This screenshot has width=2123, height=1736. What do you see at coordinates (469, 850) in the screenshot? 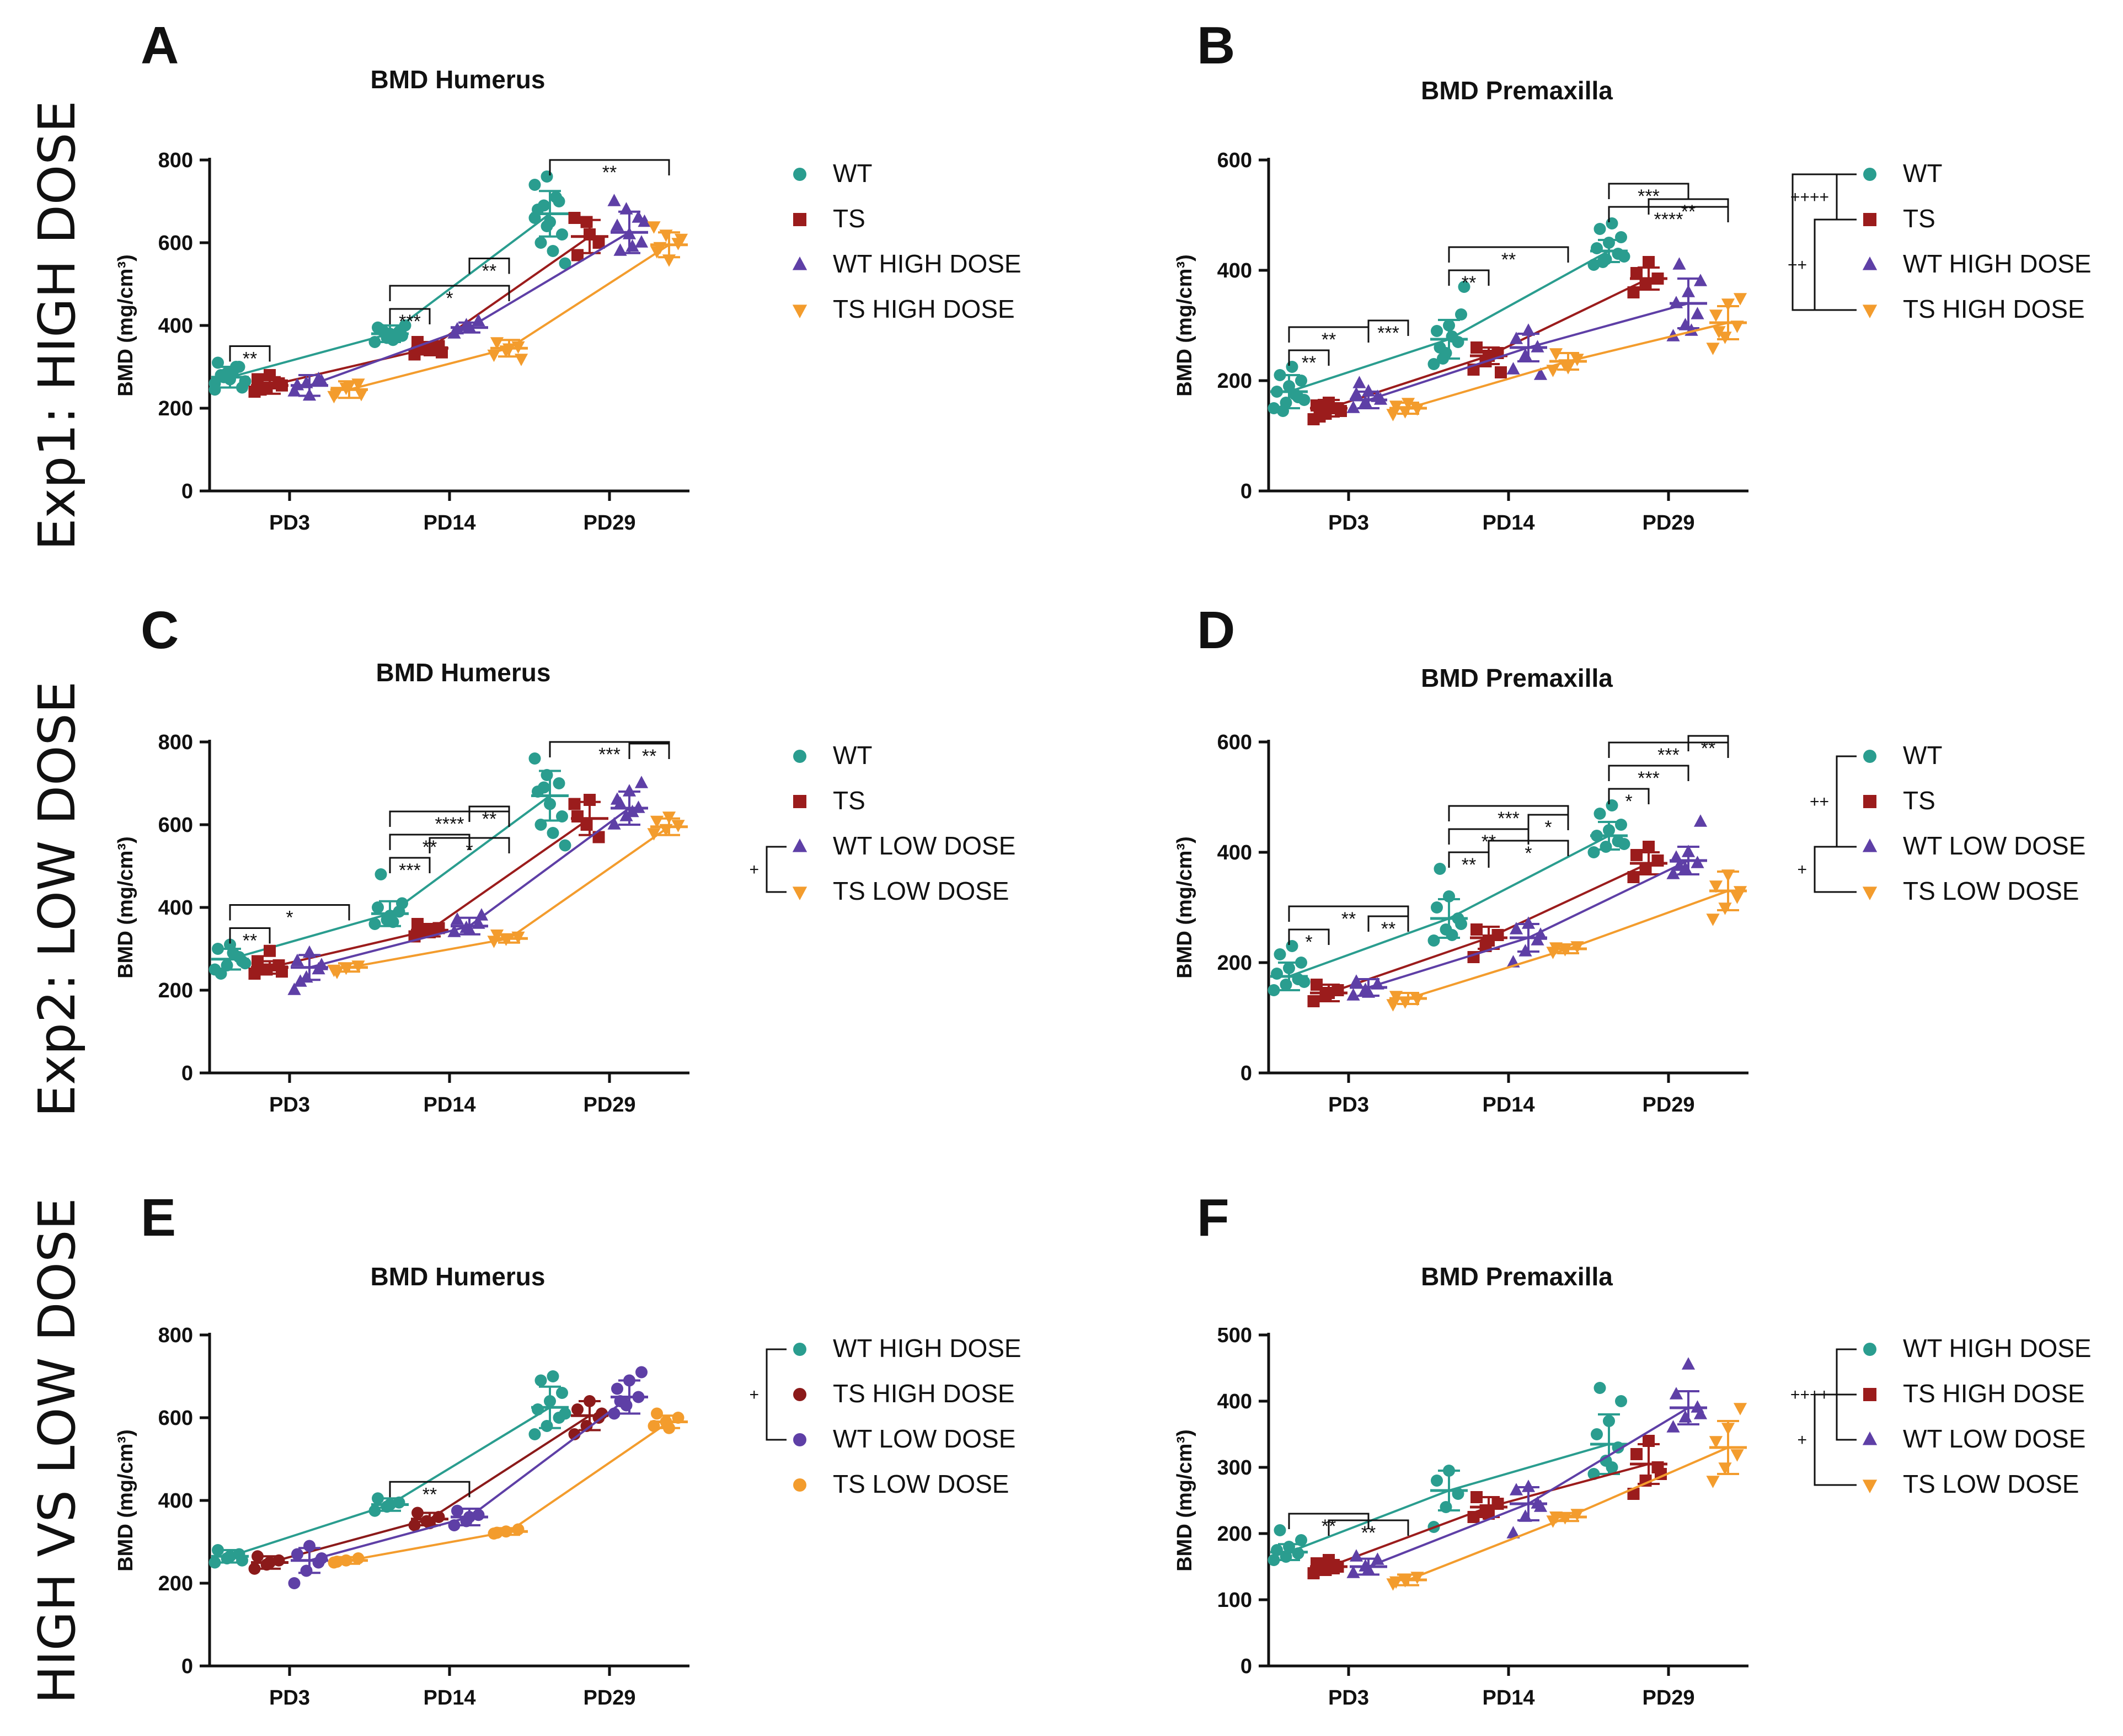
I see `significance-label: *` at bounding box center [469, 850].